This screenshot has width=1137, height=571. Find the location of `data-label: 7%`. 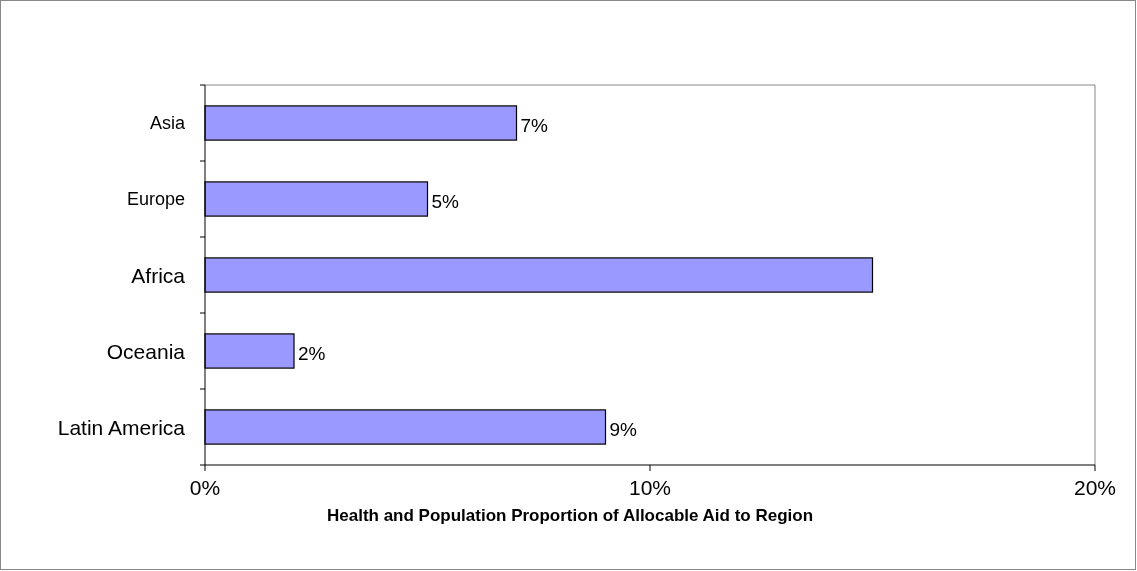

data-label: 7% is located at coordinates (534, 125).